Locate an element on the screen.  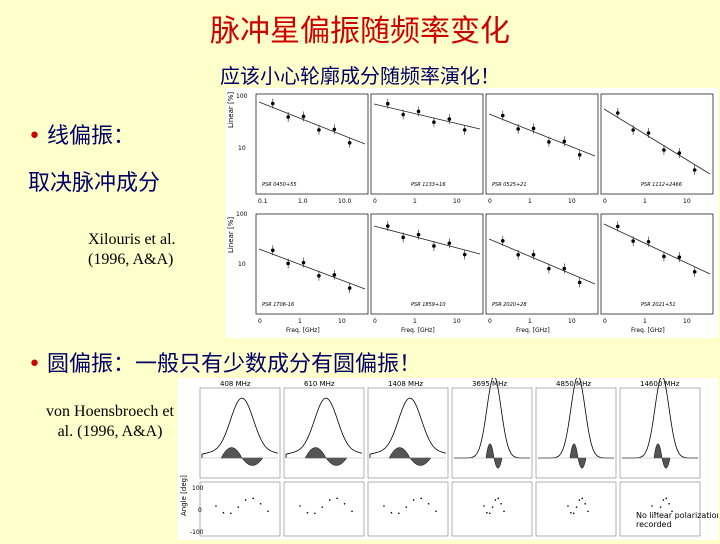
pulsar-label: PSR 0525+21 is located at coordinates (509, 185).